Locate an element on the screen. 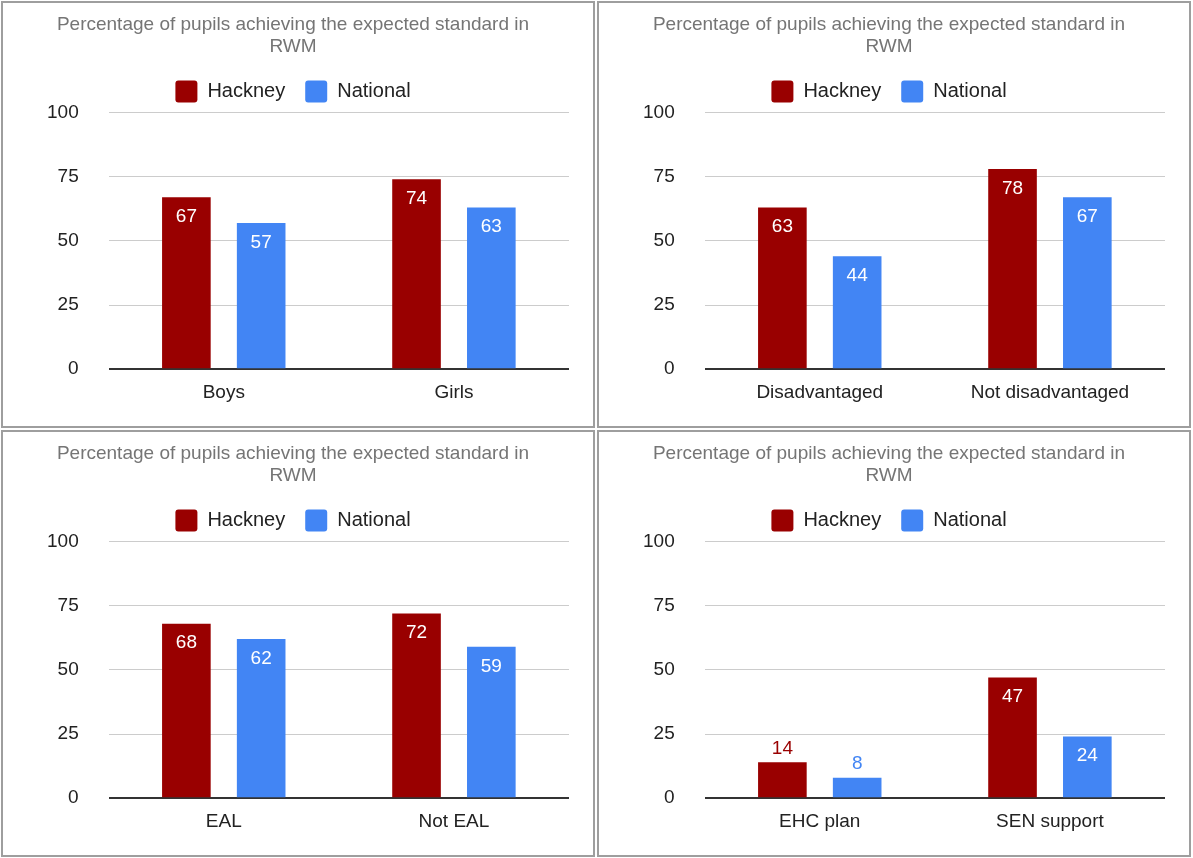 This screenshot has height=858, width=1193. data-label: 47 is located at coordinates (1012, 696).